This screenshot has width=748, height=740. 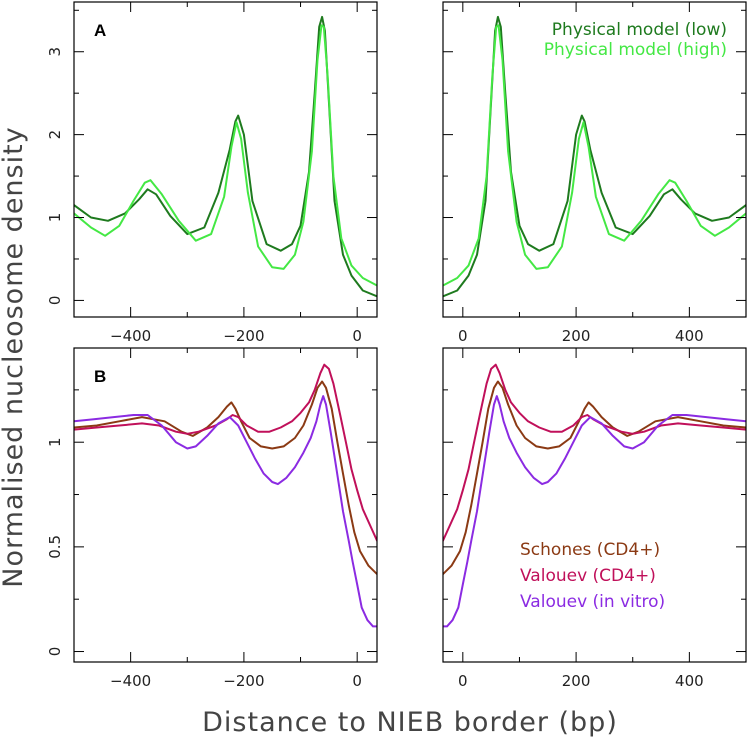 What do you see at coordinates (357, 336) in the screenshot?
I see `x-tick-label-a-left-2: 0` at bounding box center [357, 336].